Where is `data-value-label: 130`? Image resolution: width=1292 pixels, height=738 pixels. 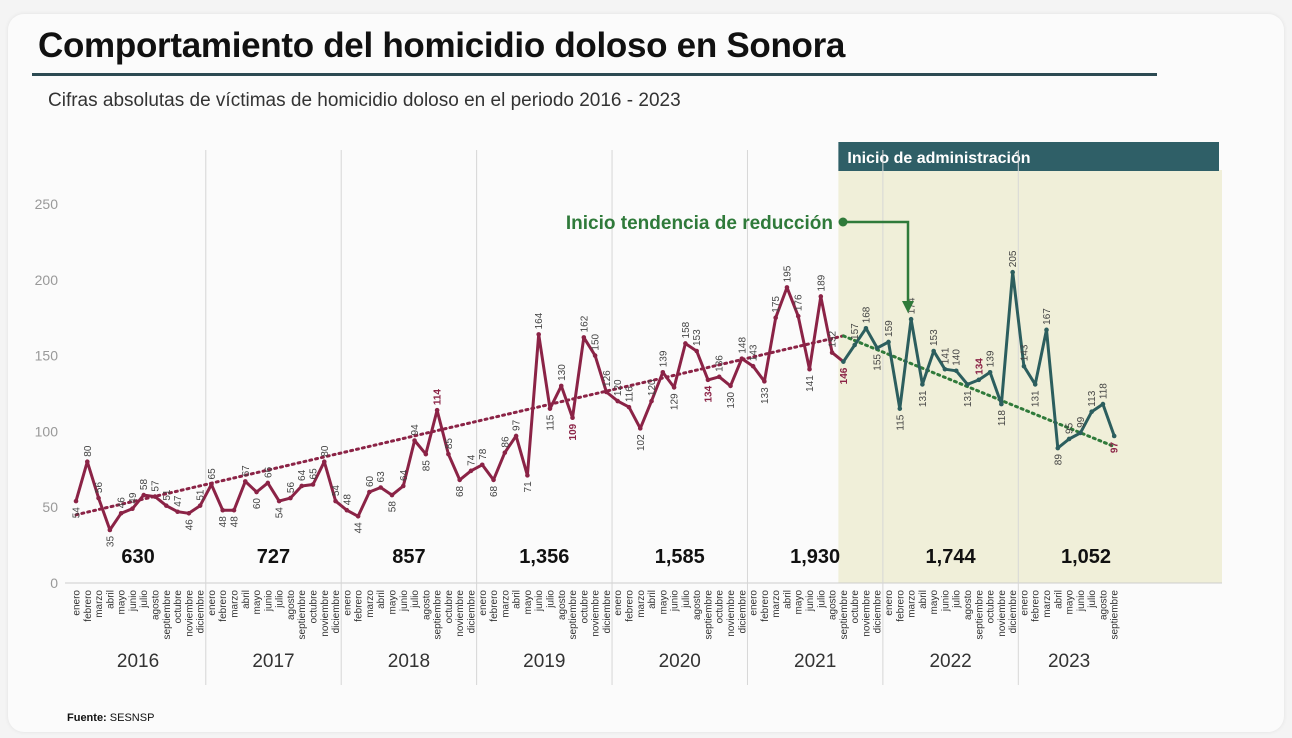 data-value-label: 130 is located at coordinates (731, 399).